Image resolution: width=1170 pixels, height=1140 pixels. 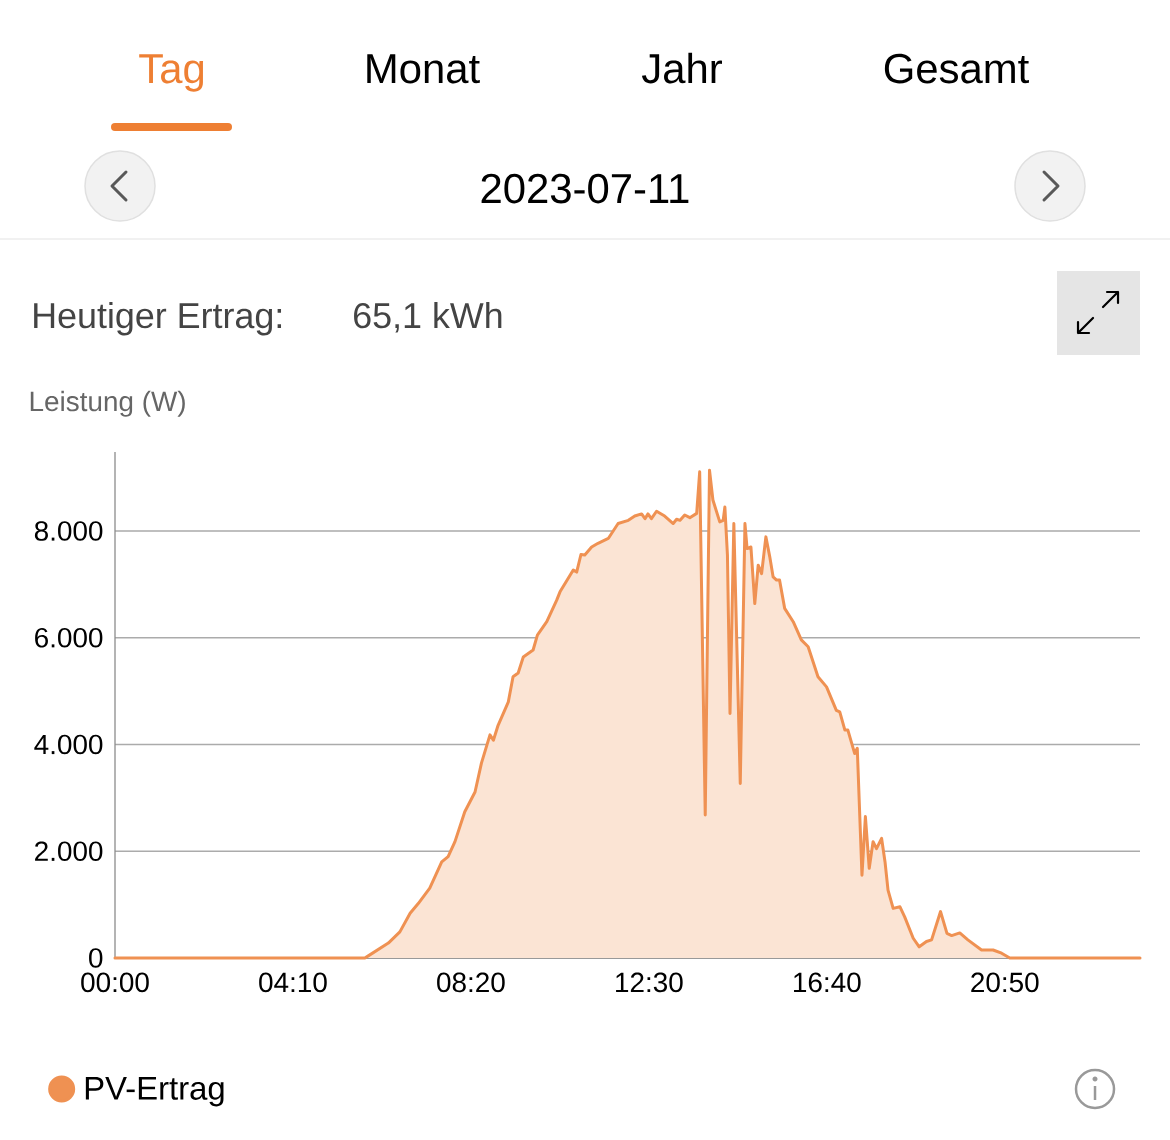 I want to click on chart-title: 2023-07-11, so click(x=585, y=188).